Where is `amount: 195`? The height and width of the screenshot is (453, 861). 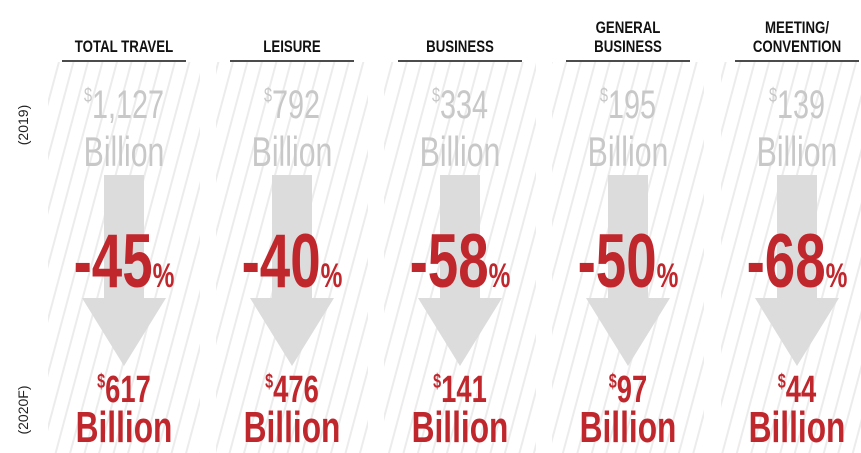
amount: 195 is located at coordinates (632, 104).